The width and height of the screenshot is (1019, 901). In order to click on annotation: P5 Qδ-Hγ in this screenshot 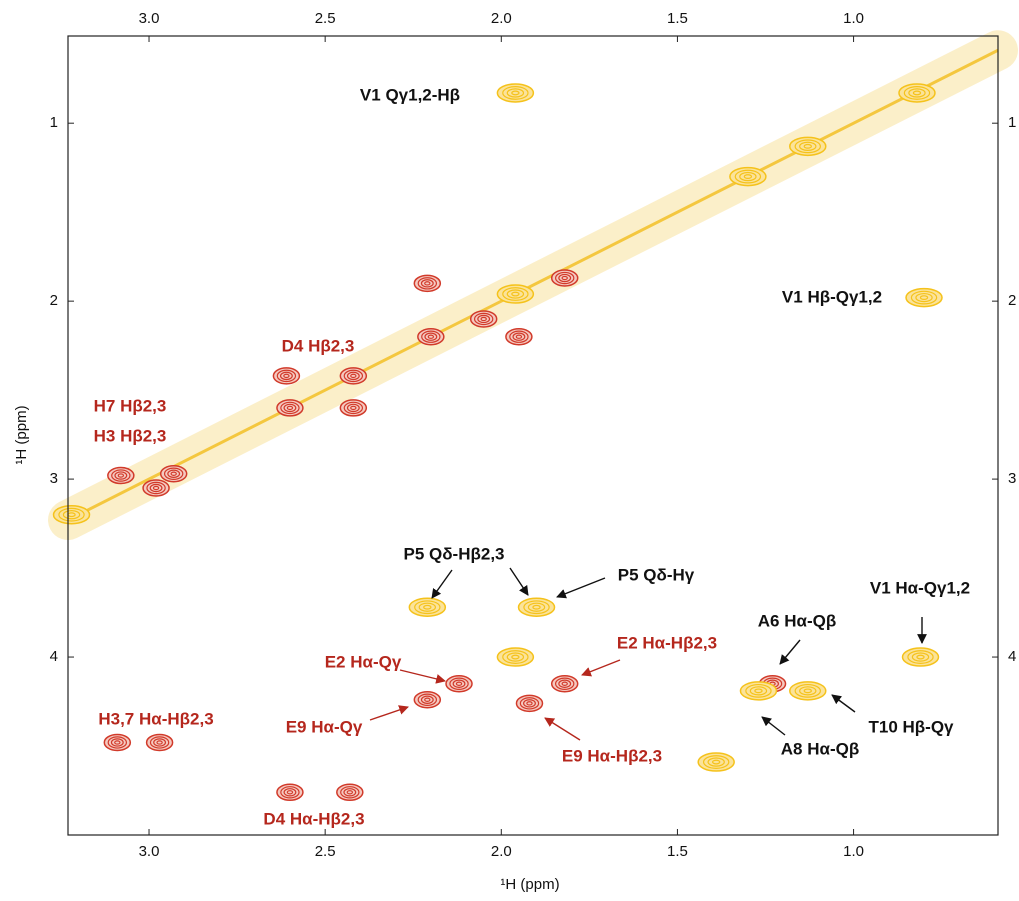, I will do `click(656, 574)`.